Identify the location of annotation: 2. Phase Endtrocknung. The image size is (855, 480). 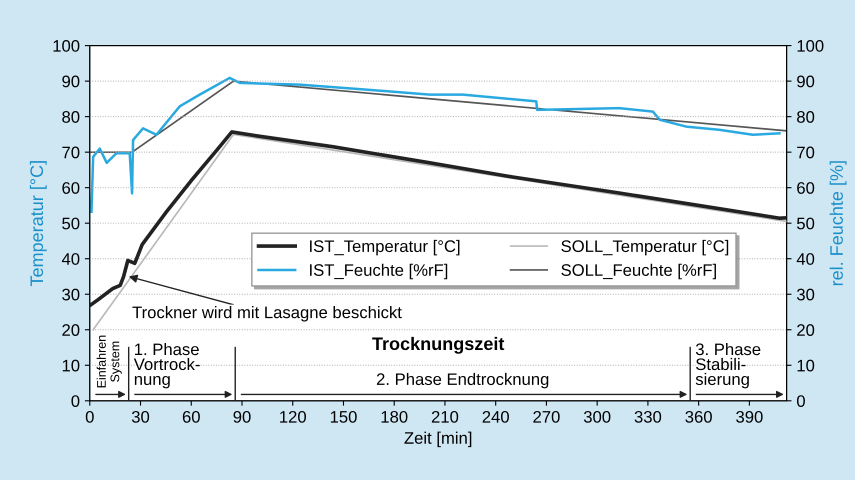
(462, 380).